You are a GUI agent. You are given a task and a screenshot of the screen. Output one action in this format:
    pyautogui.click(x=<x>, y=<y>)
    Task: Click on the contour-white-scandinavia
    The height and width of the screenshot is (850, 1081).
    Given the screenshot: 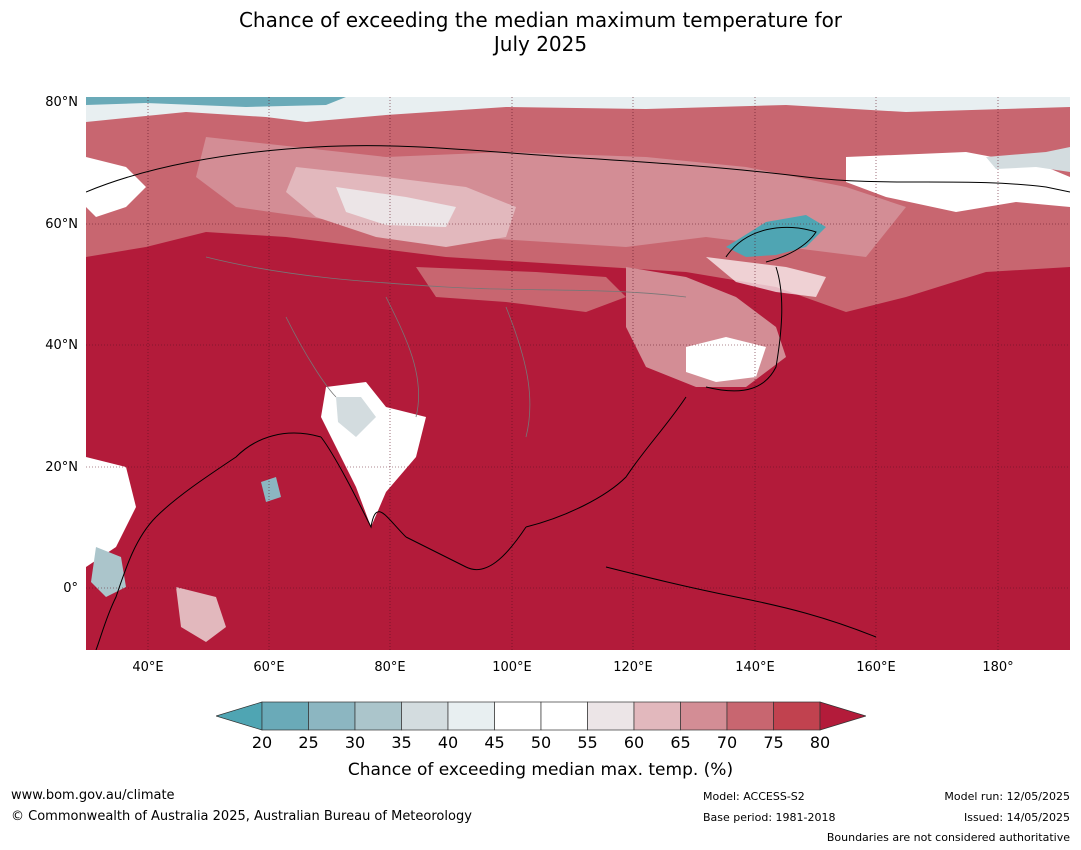 What is the action you would take?
    pyautogui.click(x=116, y=187)
    